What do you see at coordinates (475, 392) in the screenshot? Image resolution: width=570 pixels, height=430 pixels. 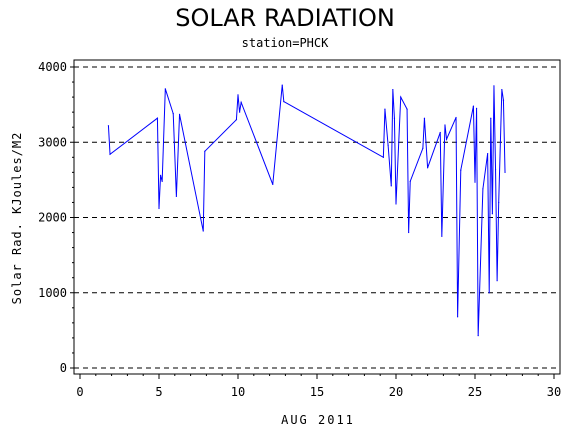 I see `x-tick-label: 25` at bounding box center [475, 392].